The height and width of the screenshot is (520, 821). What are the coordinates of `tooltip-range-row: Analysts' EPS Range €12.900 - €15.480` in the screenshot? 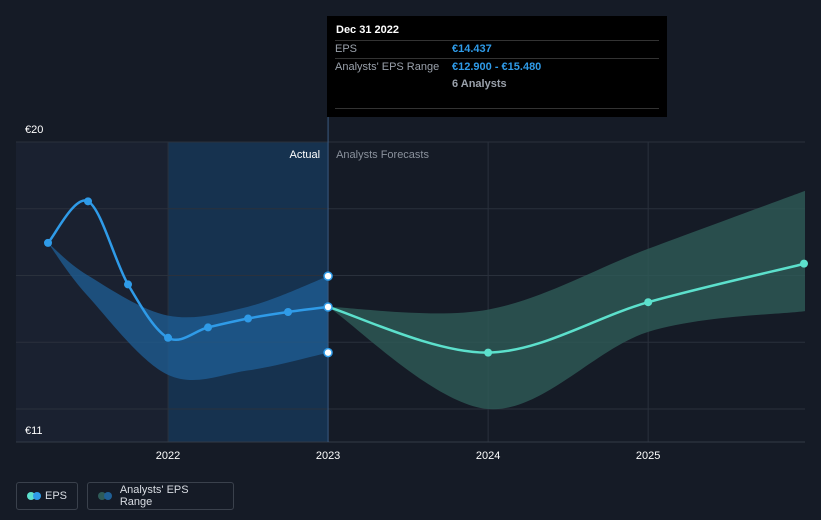 It's located at (497, 67).